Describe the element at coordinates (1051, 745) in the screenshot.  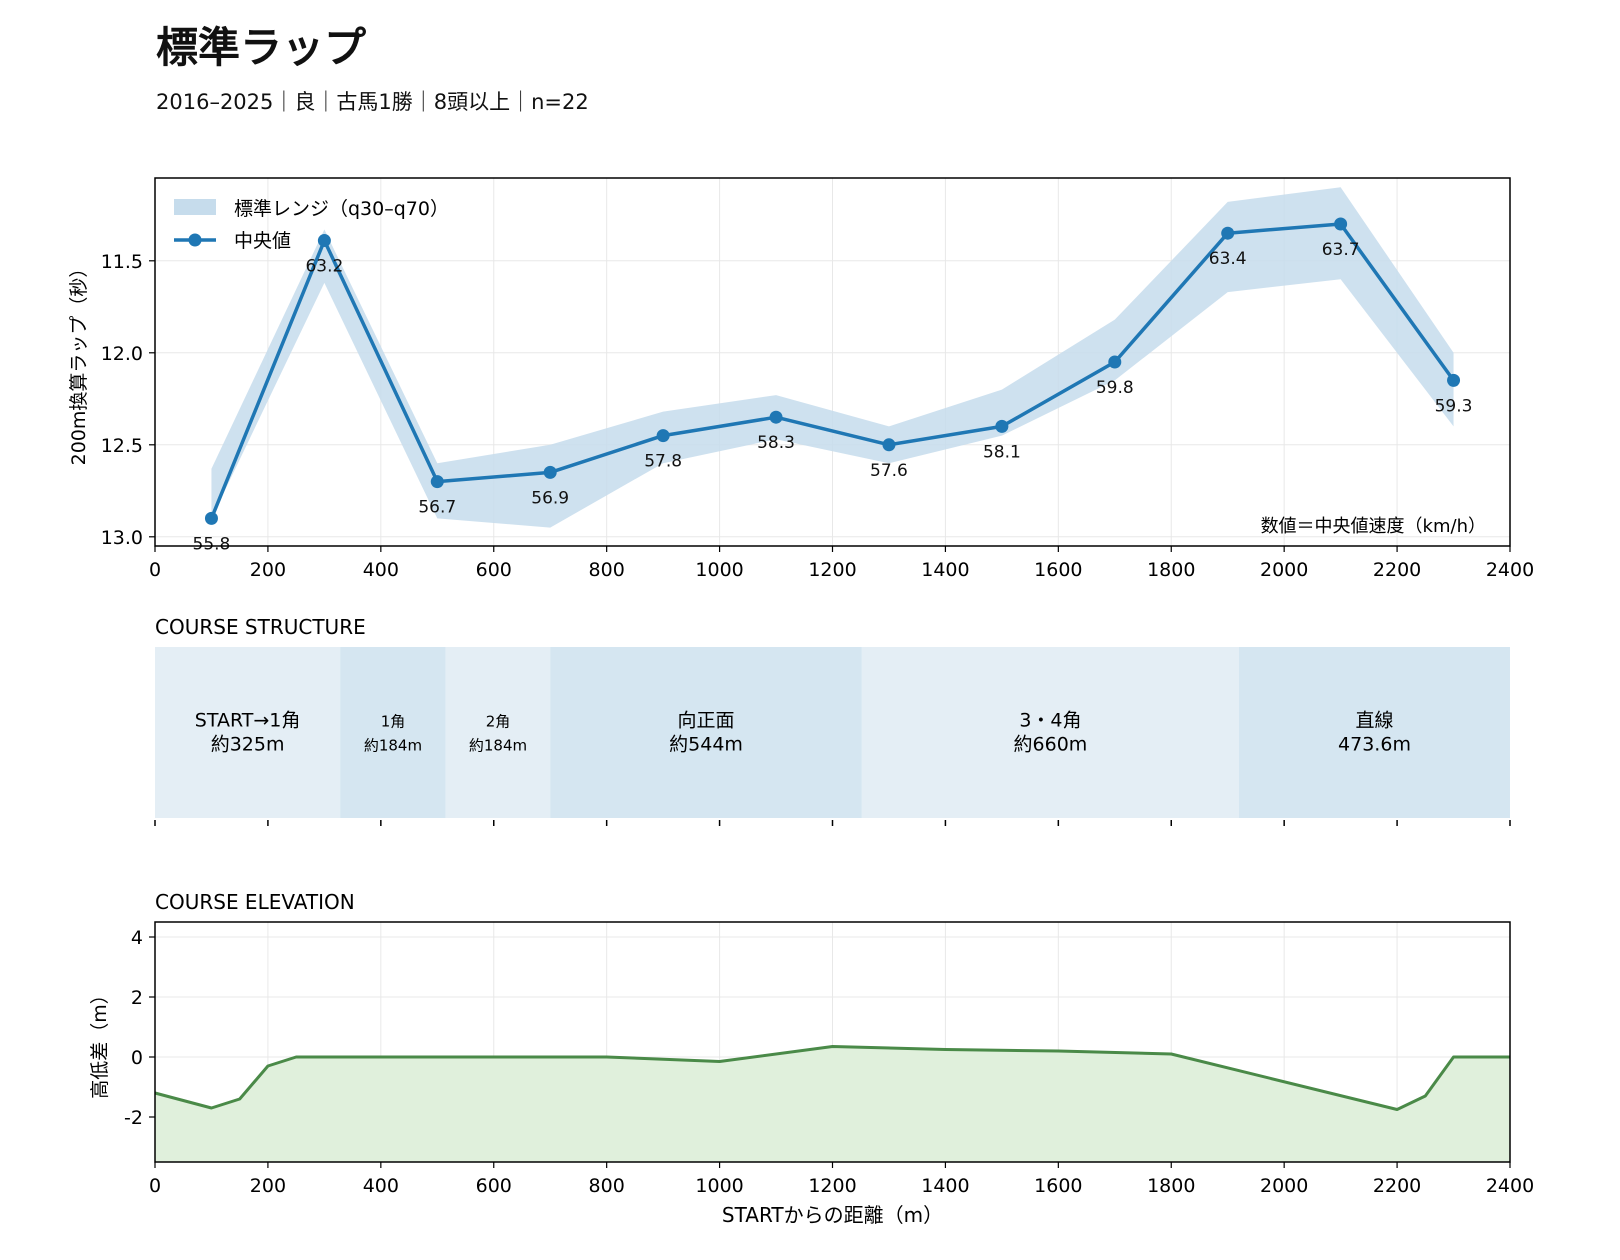
I see `course-section-length: 約660m` at that location.